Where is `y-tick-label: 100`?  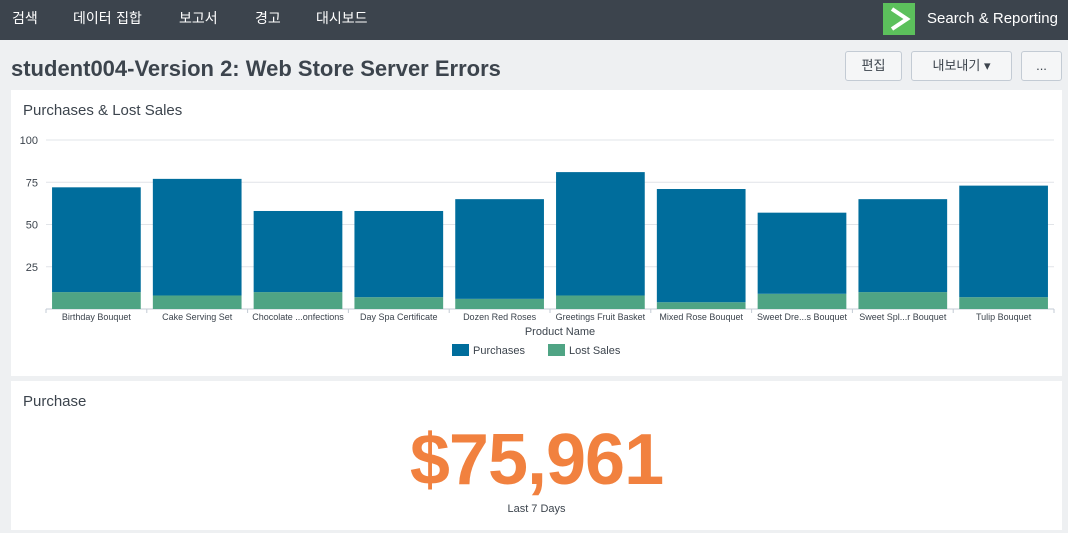
y-tick-label: 100 is located at coordinates (29, 141).